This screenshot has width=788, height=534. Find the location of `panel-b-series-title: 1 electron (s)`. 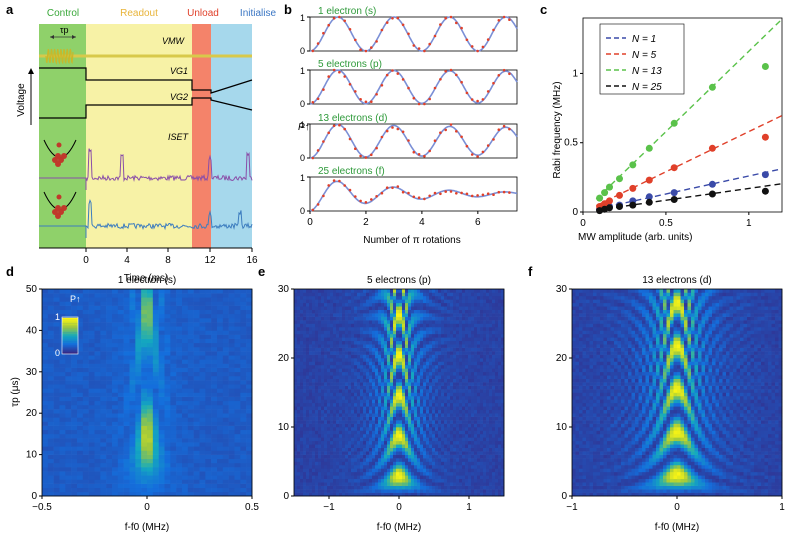

panel-b-series-title: 1 electron (s) is located at coordinates (347, 11).